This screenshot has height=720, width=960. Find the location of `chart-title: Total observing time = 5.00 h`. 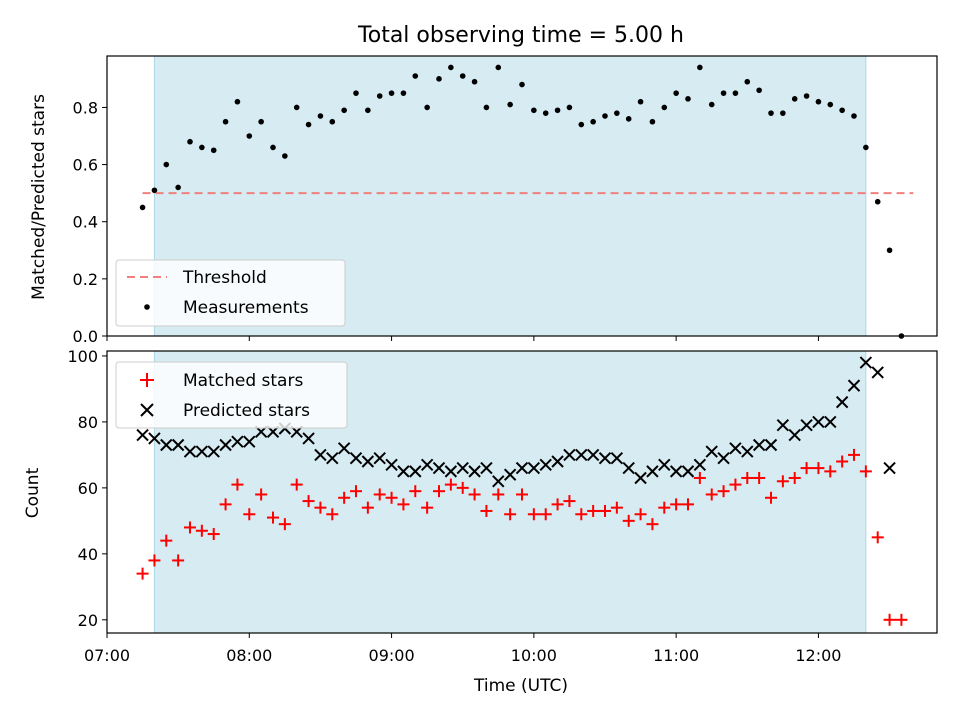

chart-title: Total observing time = 5.00 h is located at coordinates (520, 35).